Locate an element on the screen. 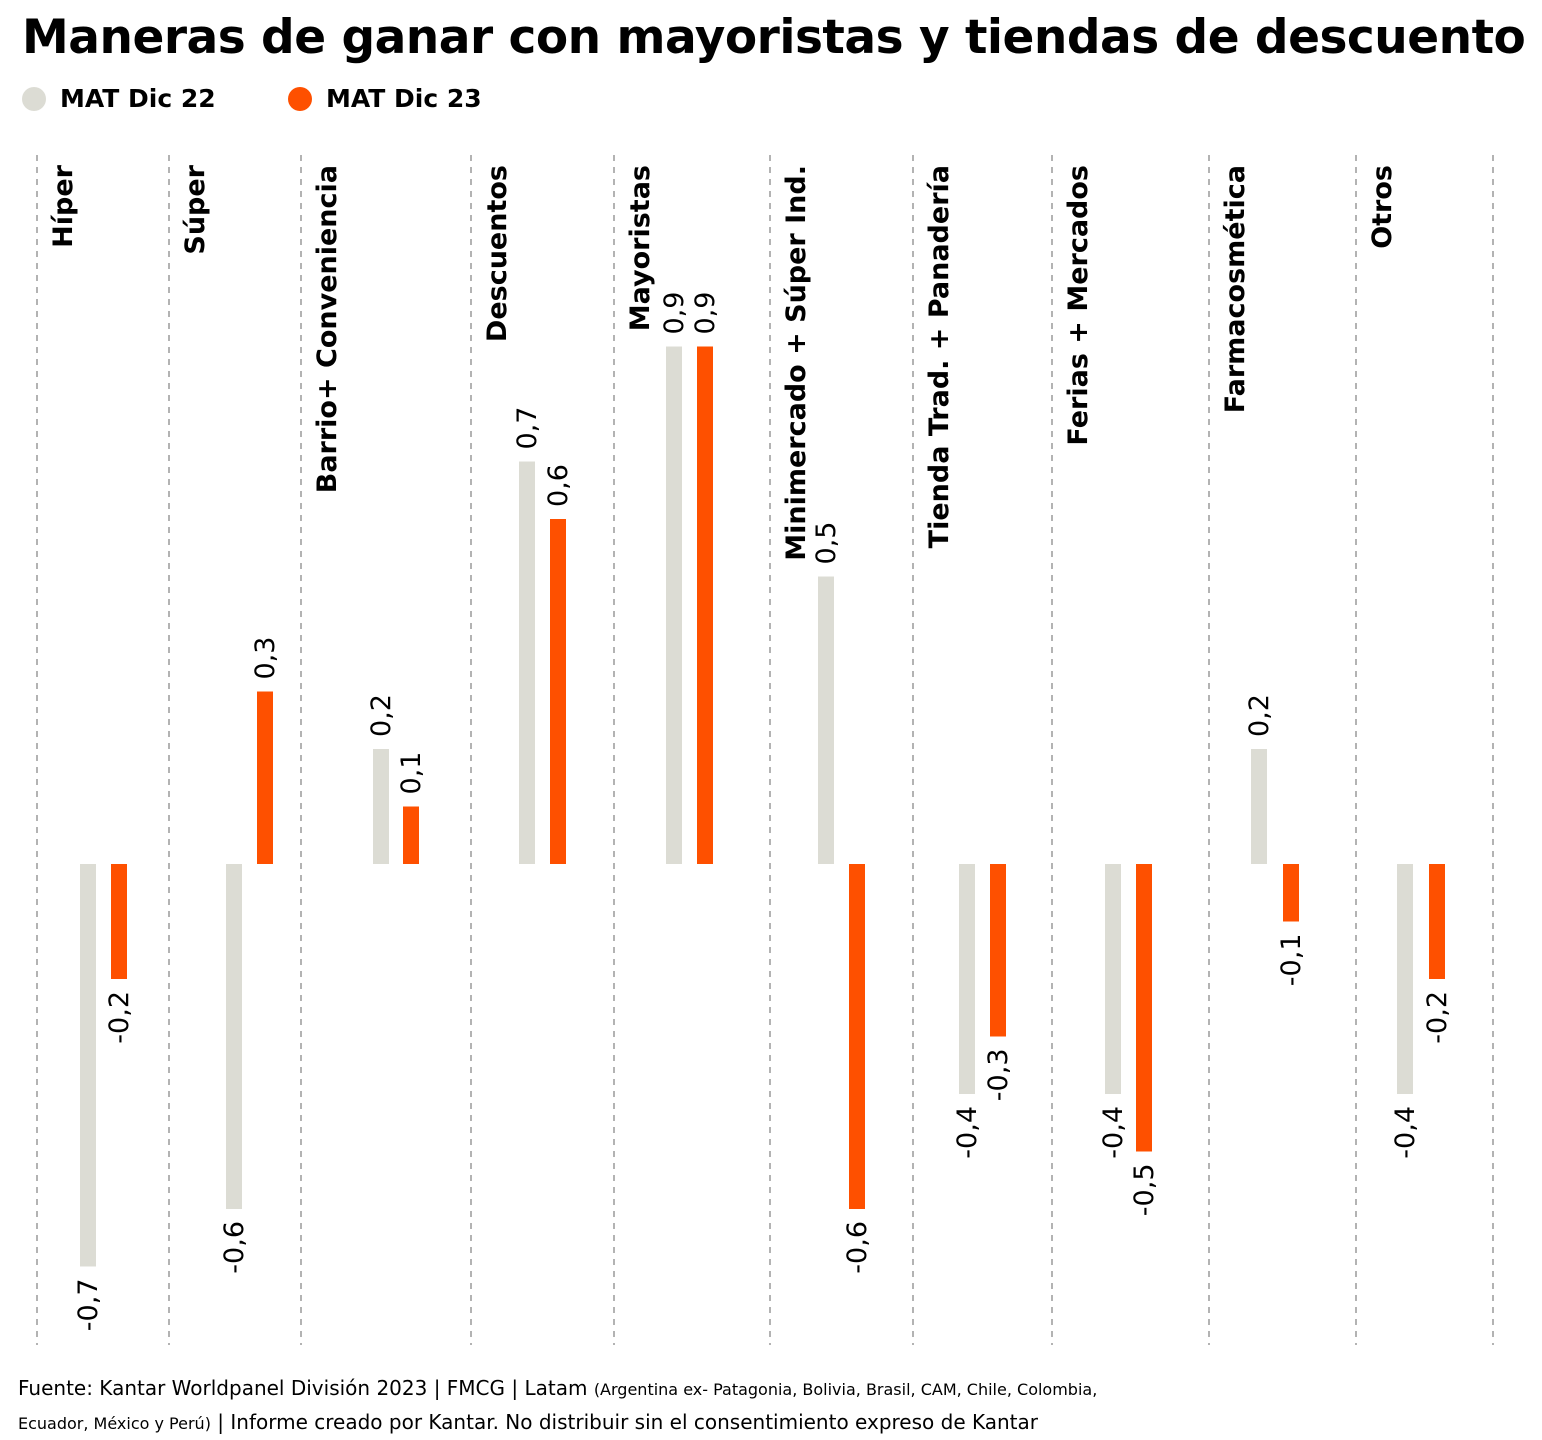 The width and height of the screenshot is (1542, 1440). data-label: 0,1 is located at coordinates (411, 773).